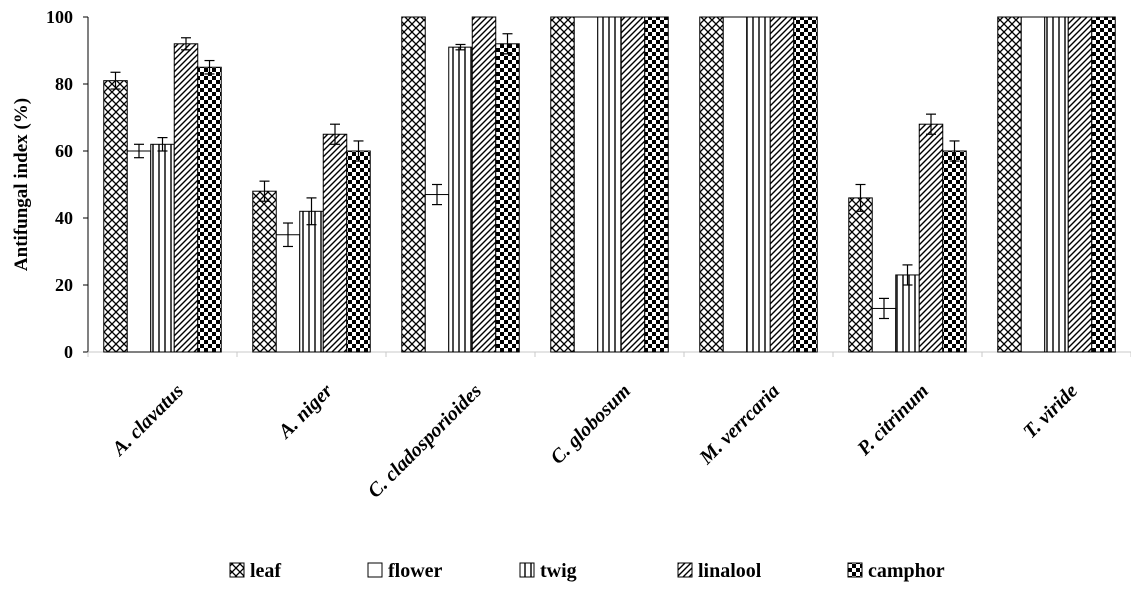 This screenshot has width=1131, height=598. I want to click on legend-label-leaf: leaf, so click(265, 571).